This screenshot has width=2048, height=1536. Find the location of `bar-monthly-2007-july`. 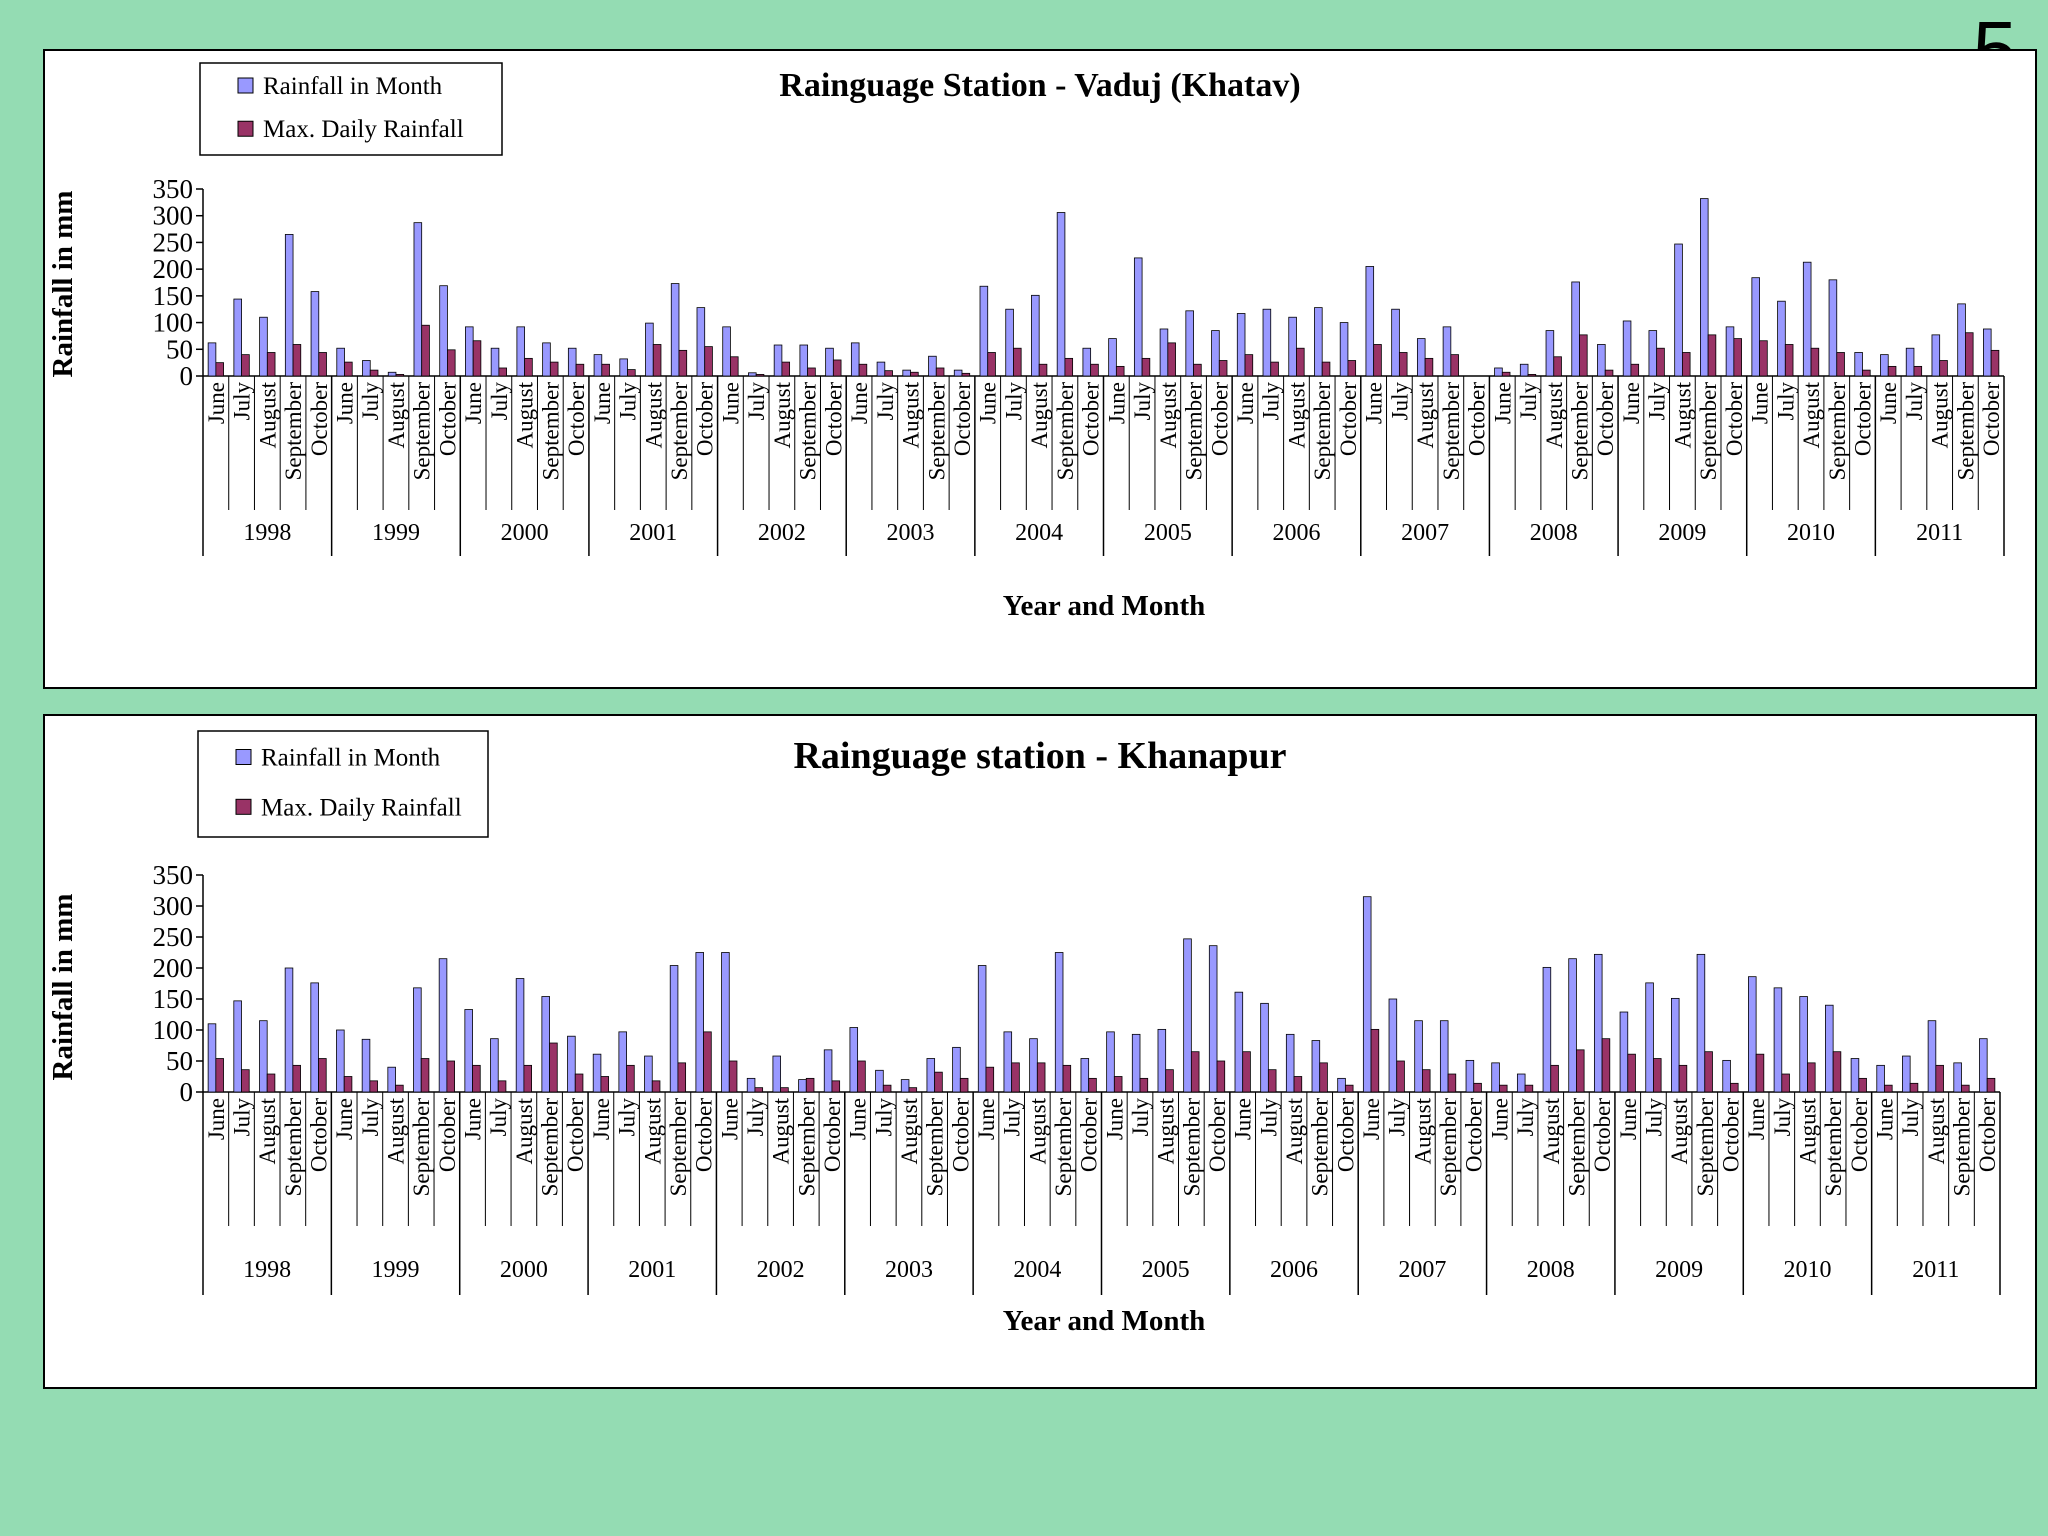

bar-monthly-2007-july is located at coordinates (1395, 342).